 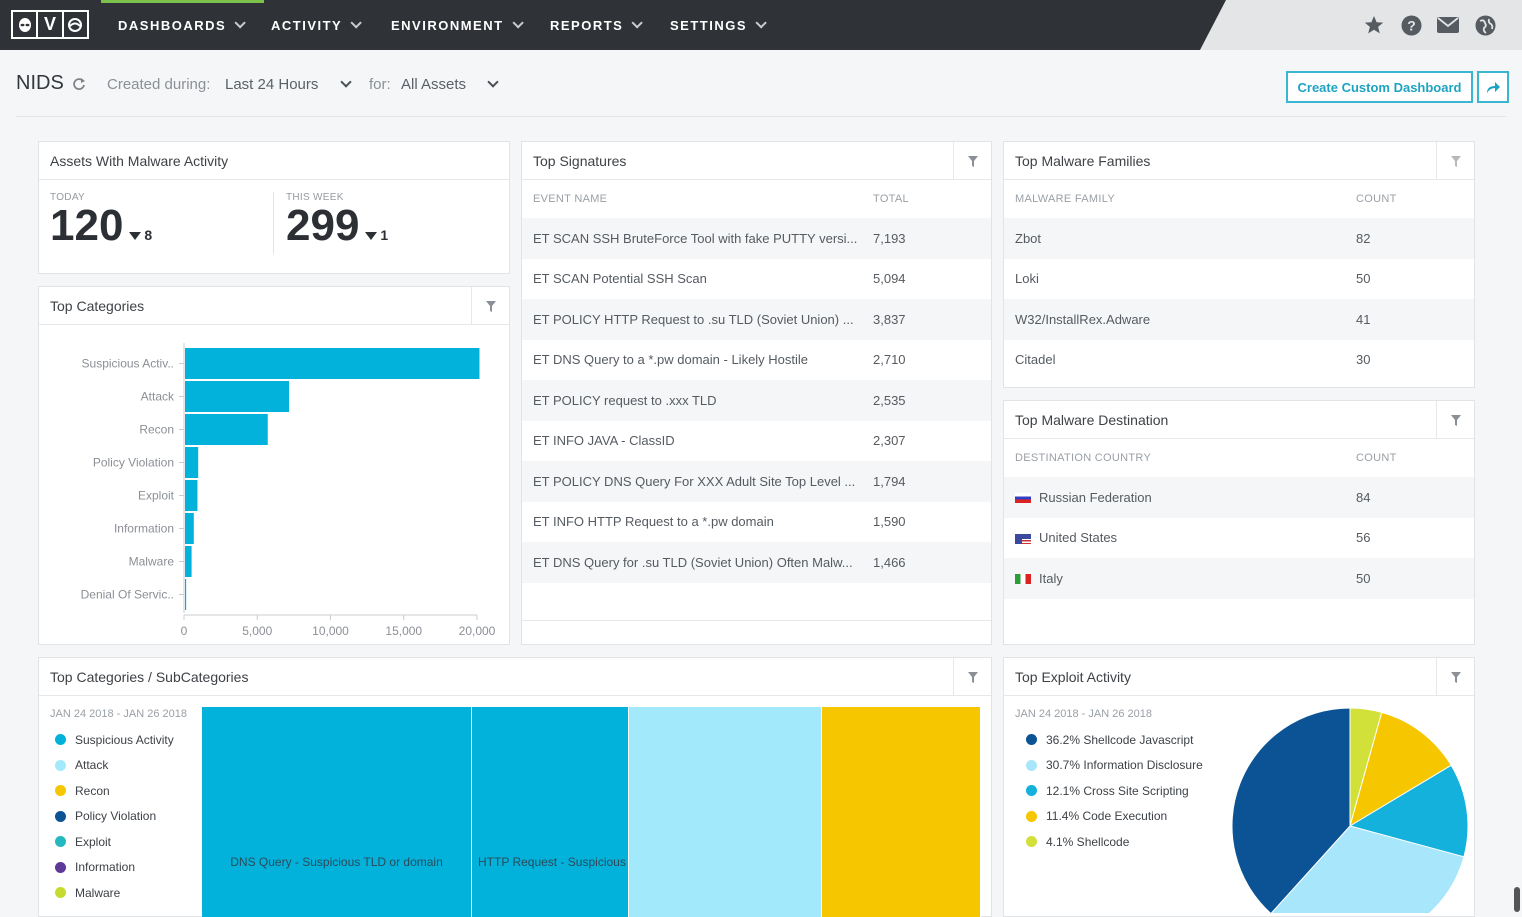 What do you see at coordinates (1065, 199) in the screenshot?
I see `column-malware-family: MALWARE FAMILY` at bounding box center [1065, 199].